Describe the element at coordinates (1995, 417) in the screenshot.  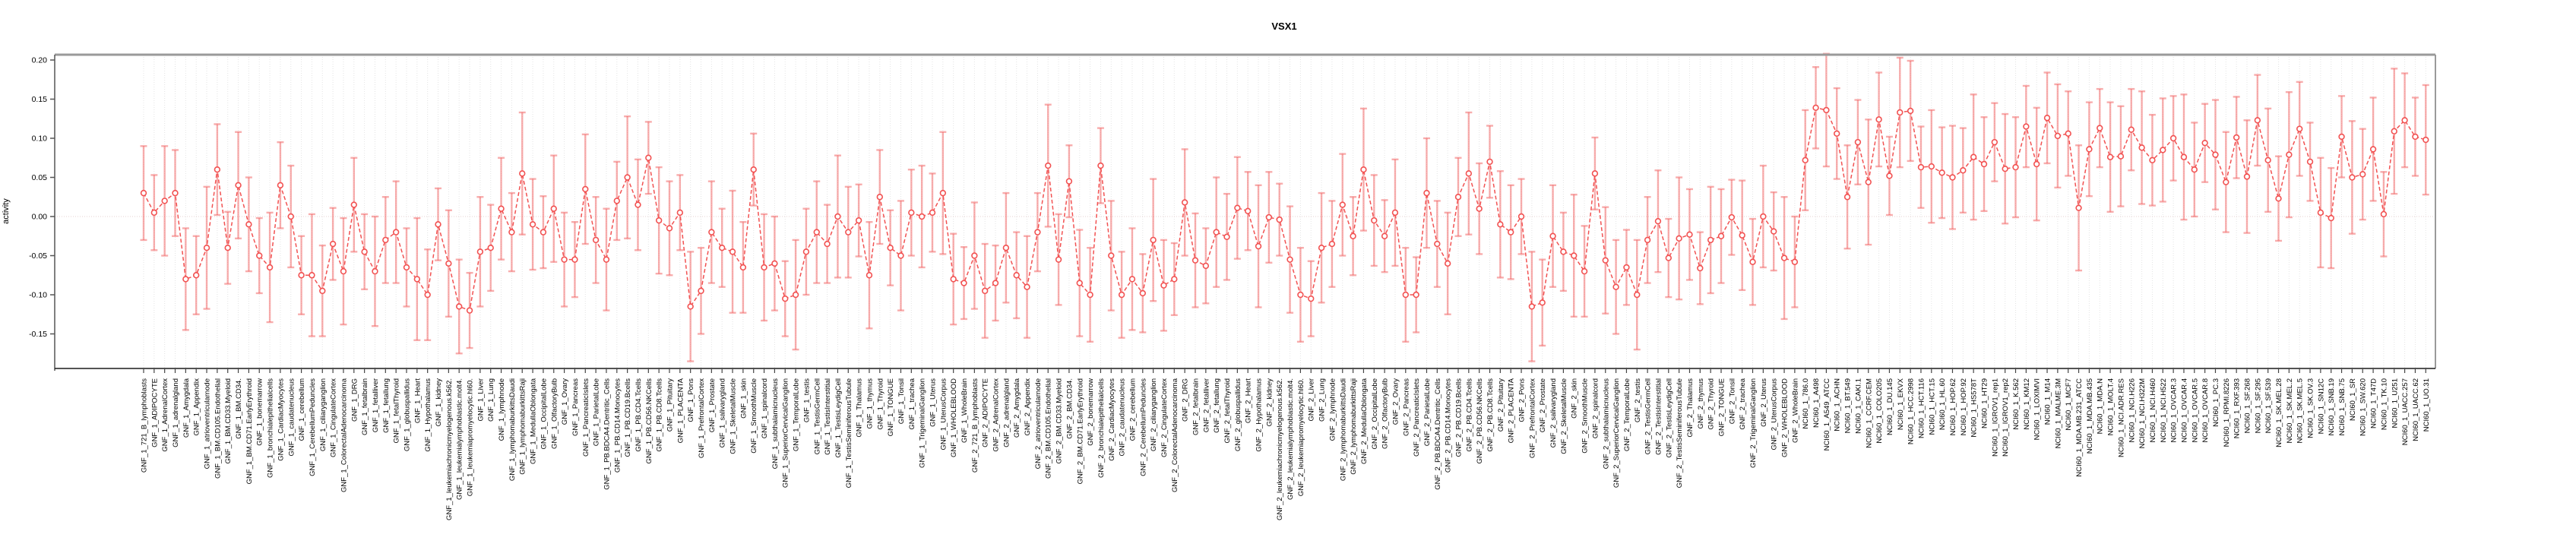
I see `category-label: NCI60_1_IGROV1_rep1` at that location.